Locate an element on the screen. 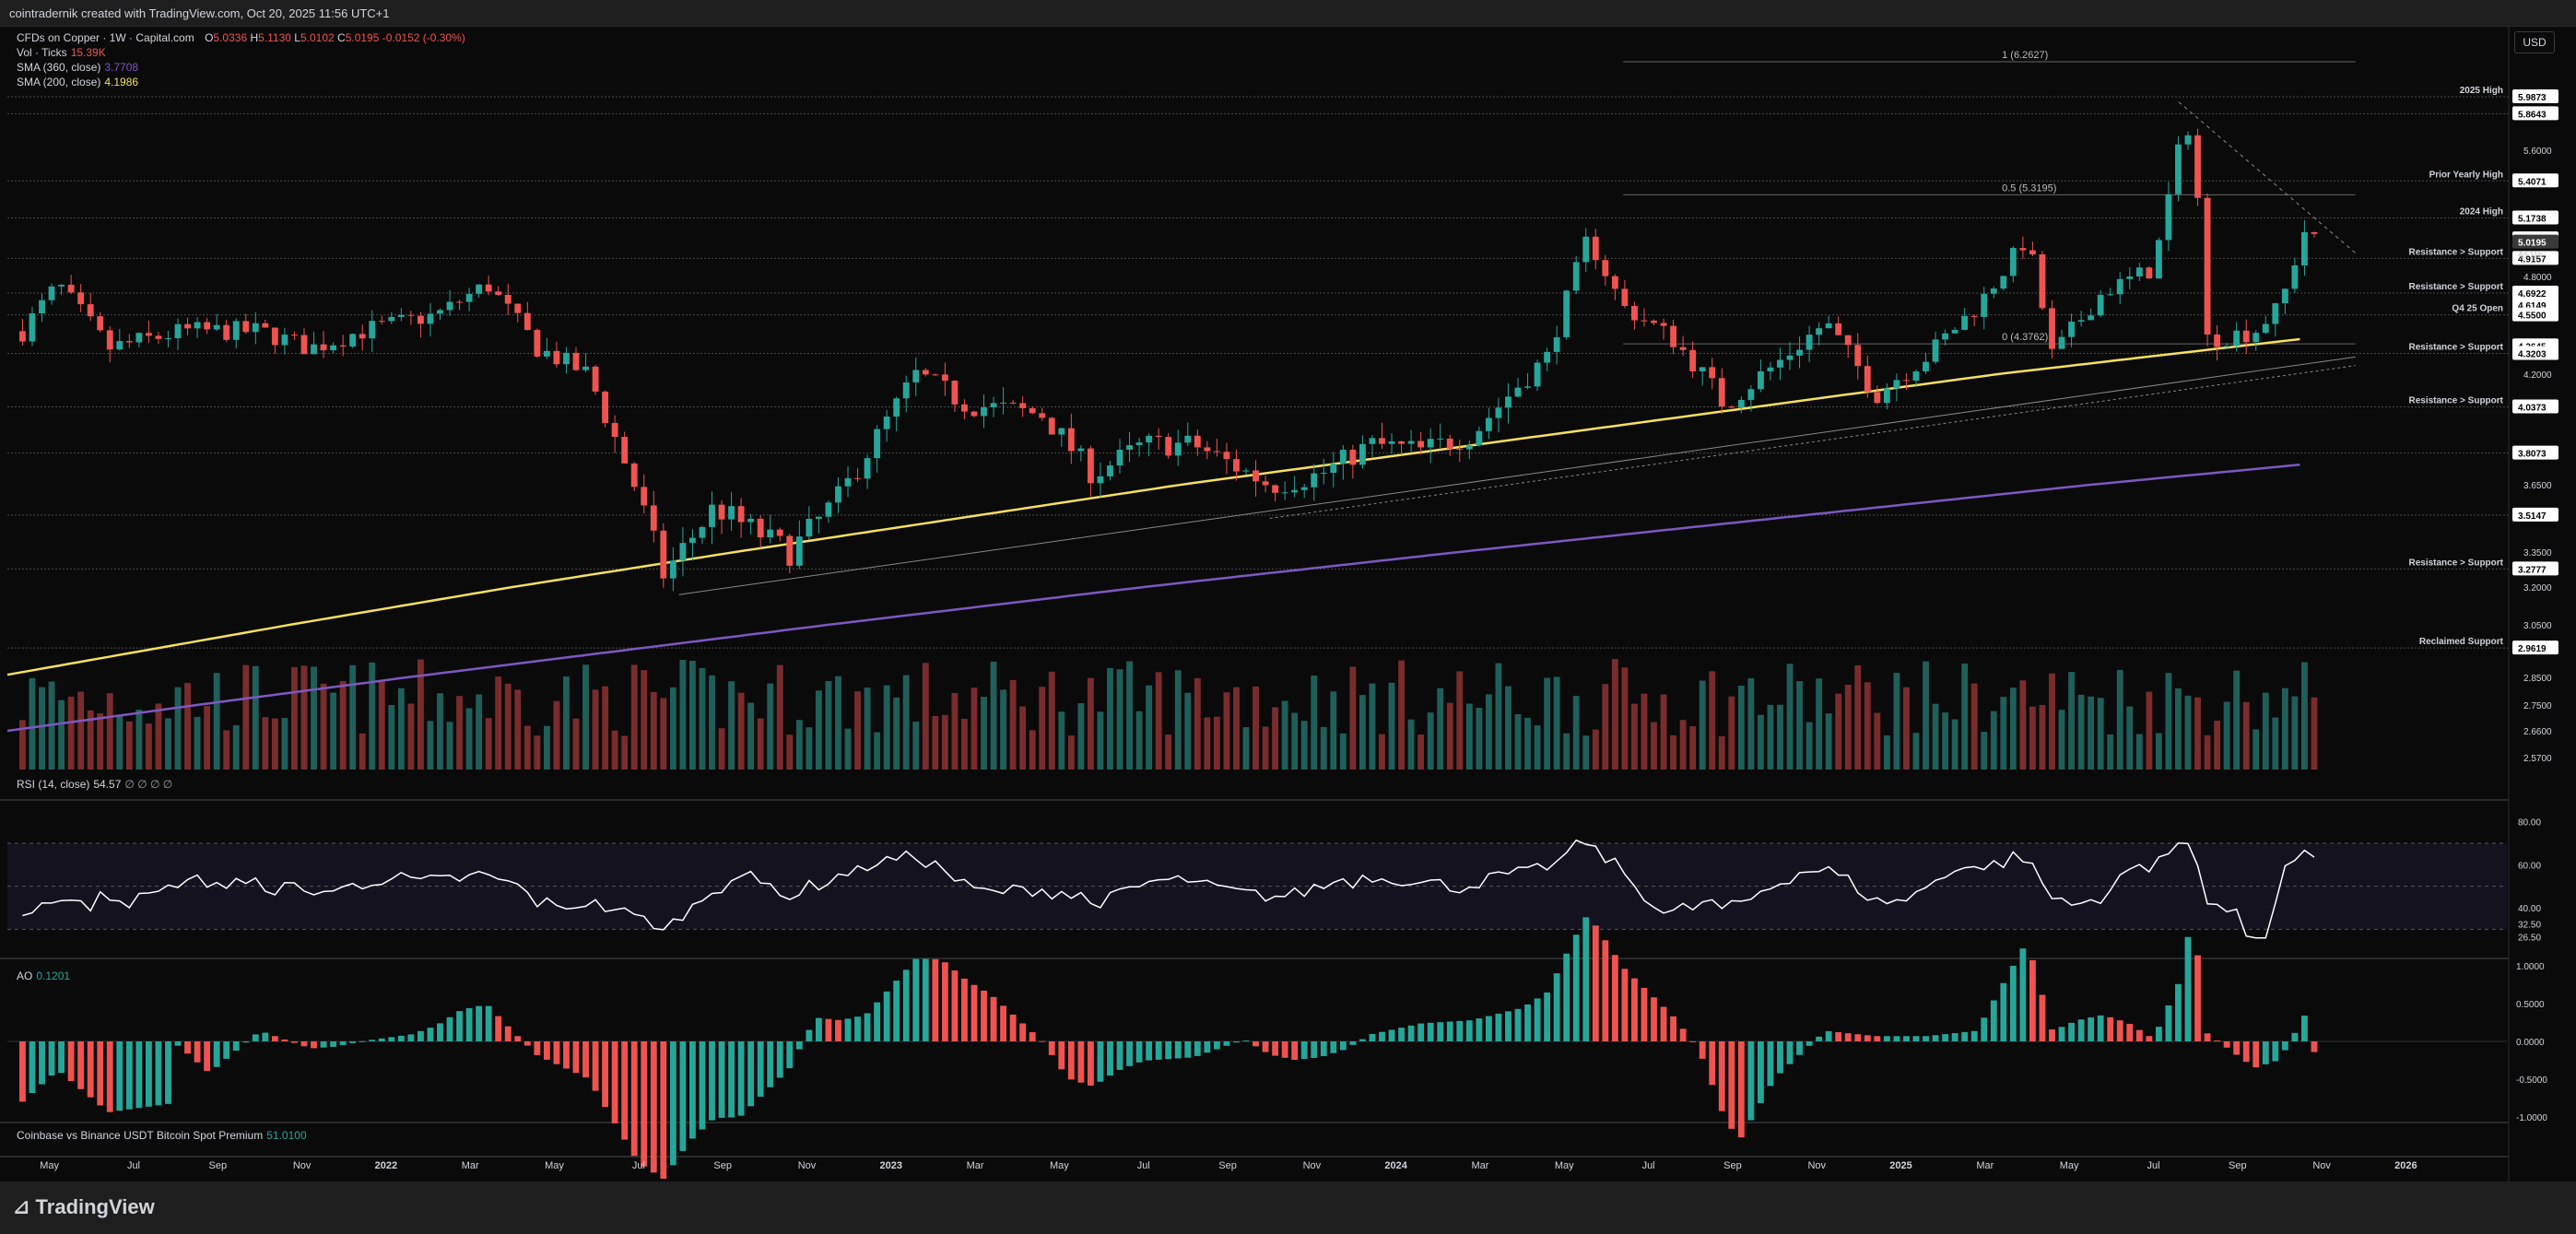 The width and height of the screenshot is (2576, 1234). x-tick-label: 2022 is located at coordinates (386, 1165).